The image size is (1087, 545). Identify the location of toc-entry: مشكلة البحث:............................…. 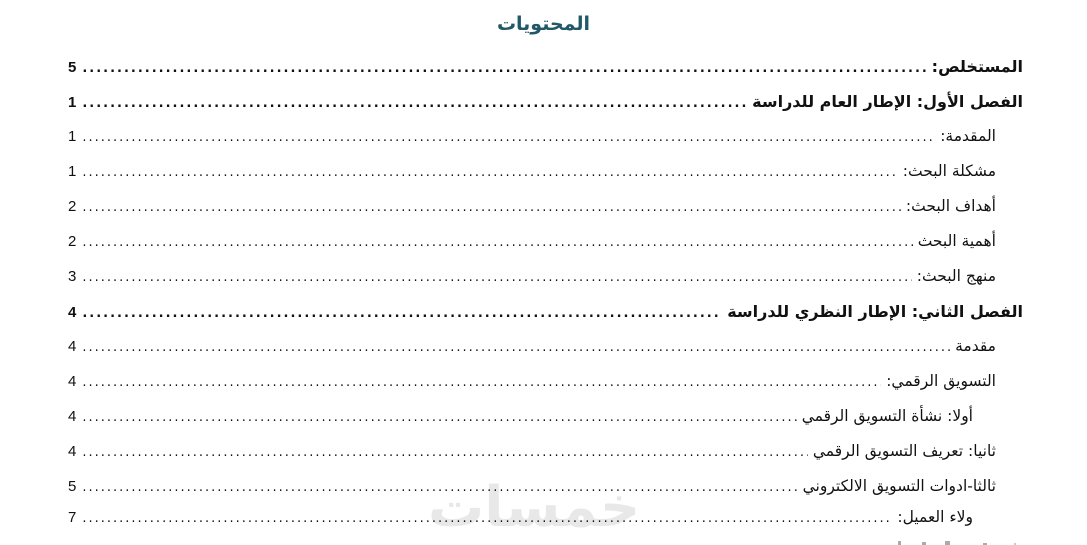
(545, 171).